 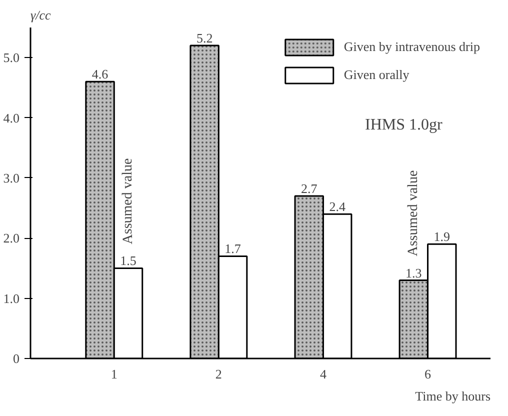 What do you see at coordinates (412, 47) in the screenshot?
I see `legend-label: Given by intravenous drip` at bounding box center [412, 47].